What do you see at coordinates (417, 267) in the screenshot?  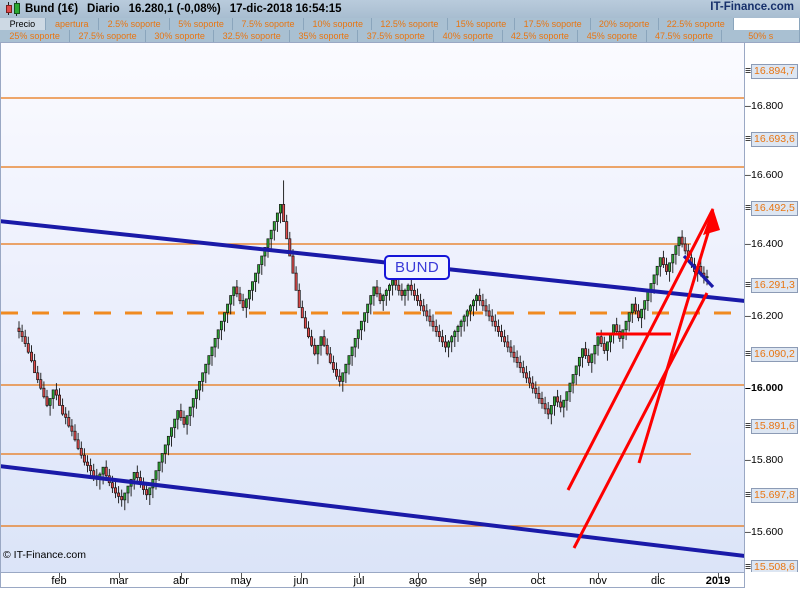 I see `bund-annotation-label: BUND` at bounding box center [417, 267].